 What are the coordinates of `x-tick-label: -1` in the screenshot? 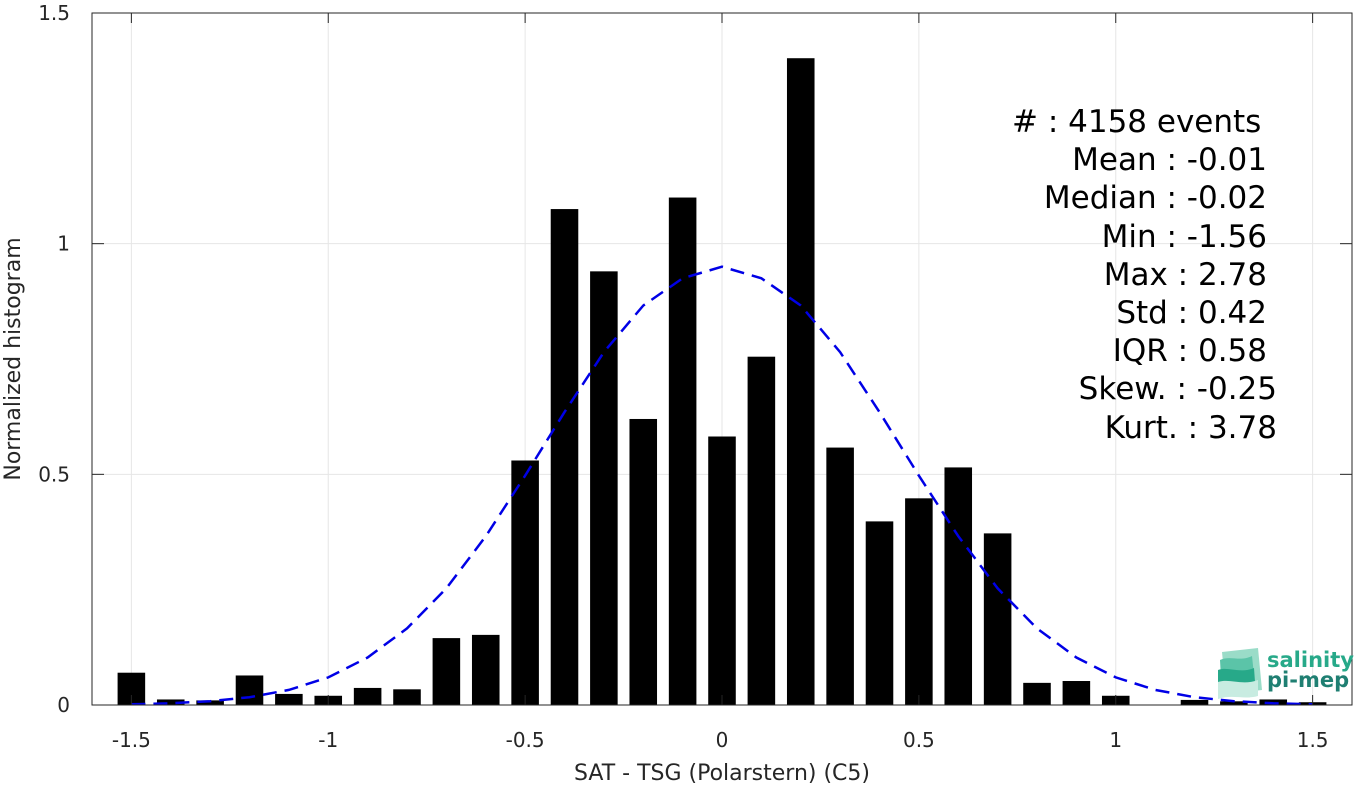 It's located at (328, 740).